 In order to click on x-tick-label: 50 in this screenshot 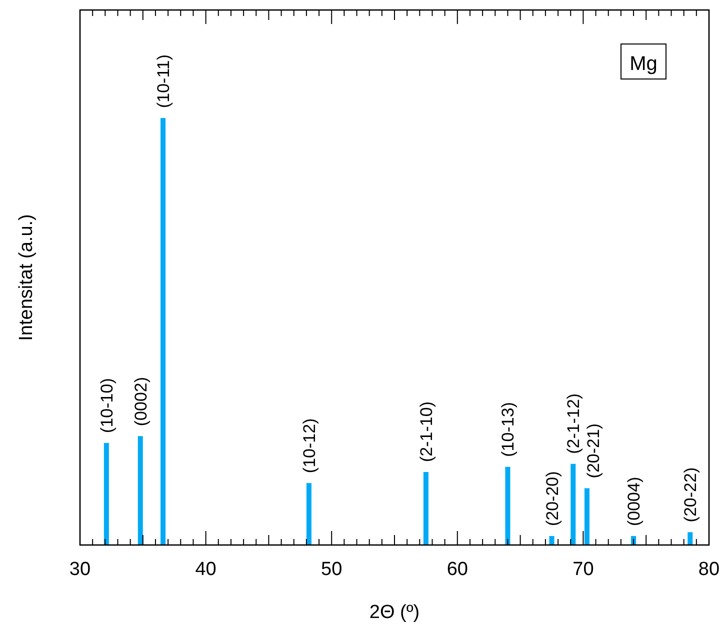, I will do `click(331, 569)`.